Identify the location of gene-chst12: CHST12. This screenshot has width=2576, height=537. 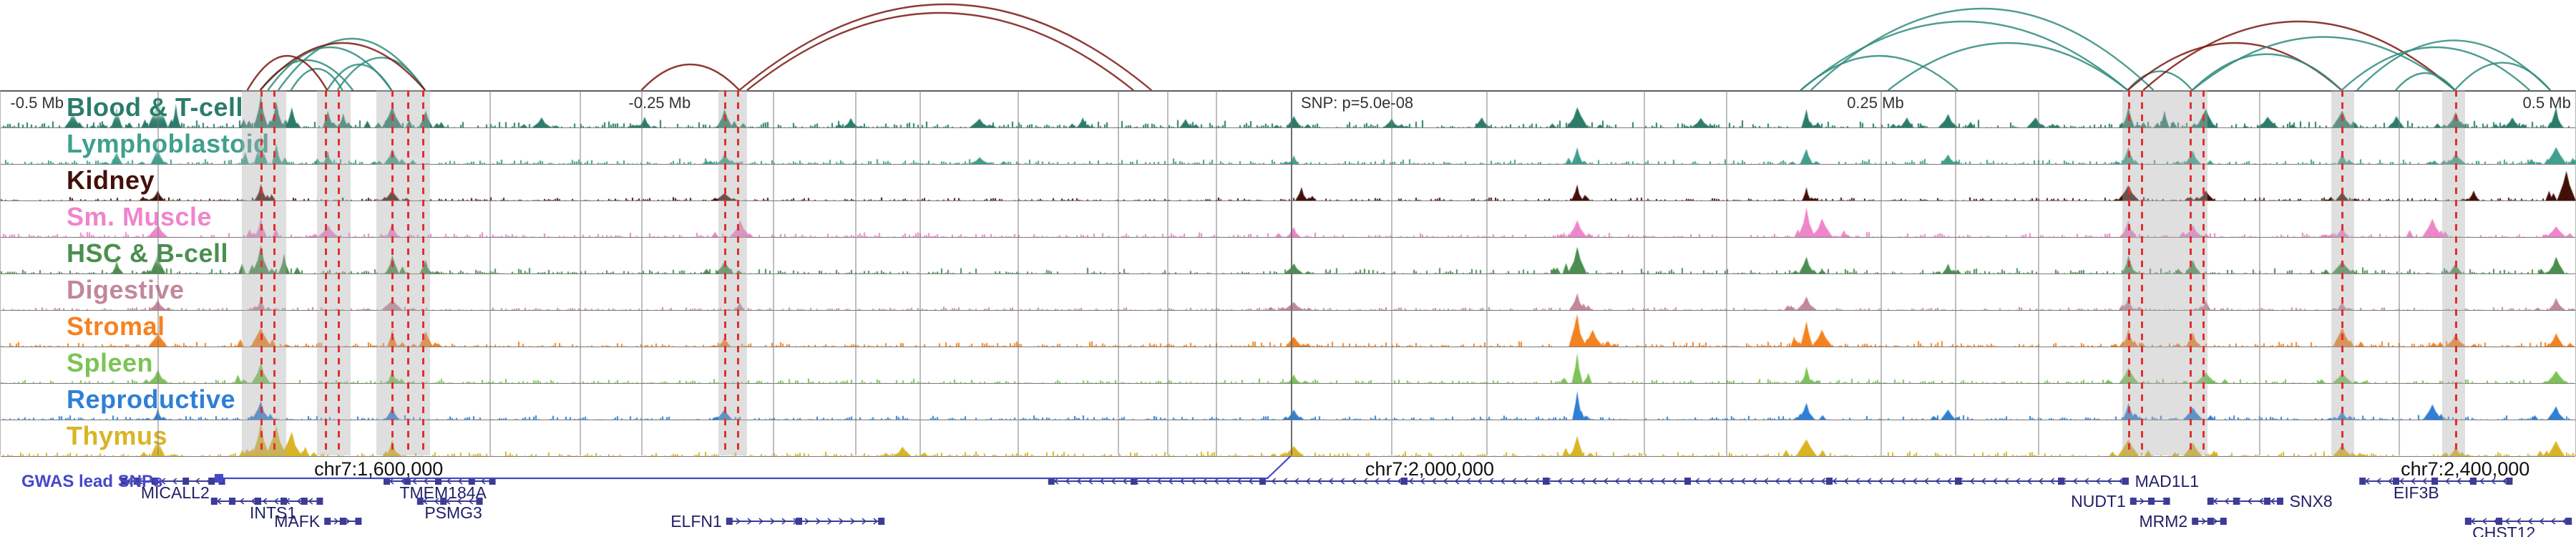
(2518, 527).